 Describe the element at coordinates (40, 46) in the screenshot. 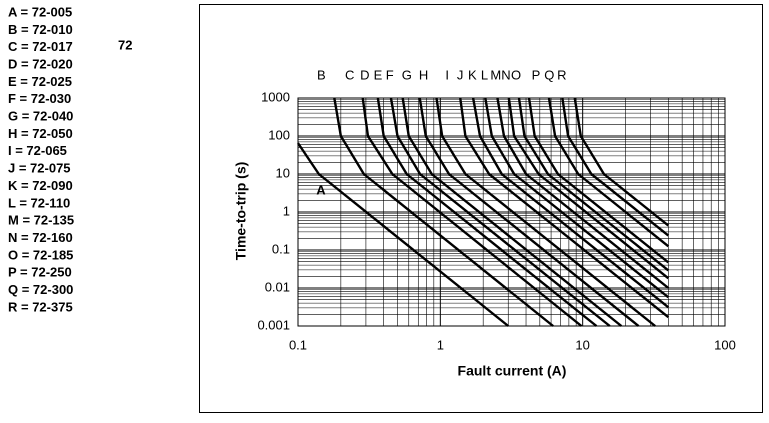

I see `fuse-list-item: C = 72-017` at that location.